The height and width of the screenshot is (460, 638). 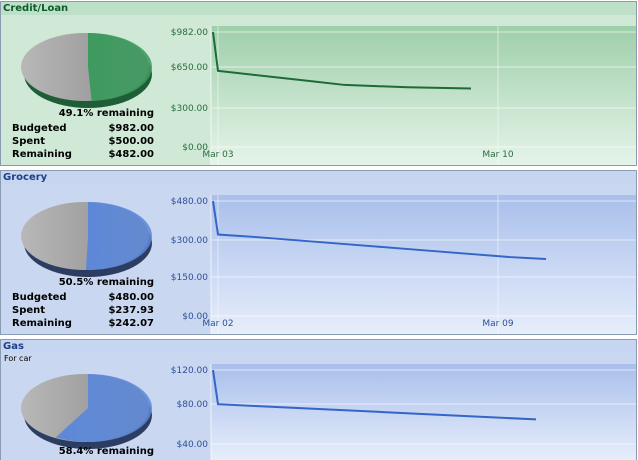 What do you see at coordinates (318, 177) in the screenshot?
I see `panel-title: Grocery` at bounding box center [318, 177].